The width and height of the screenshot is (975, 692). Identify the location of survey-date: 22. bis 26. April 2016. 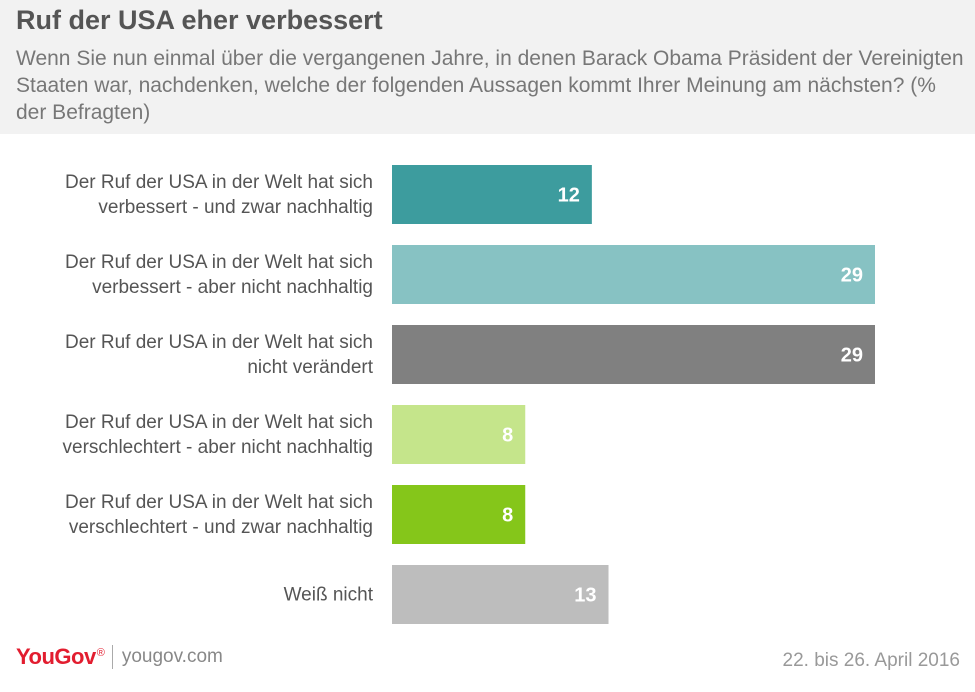
(871, 660).